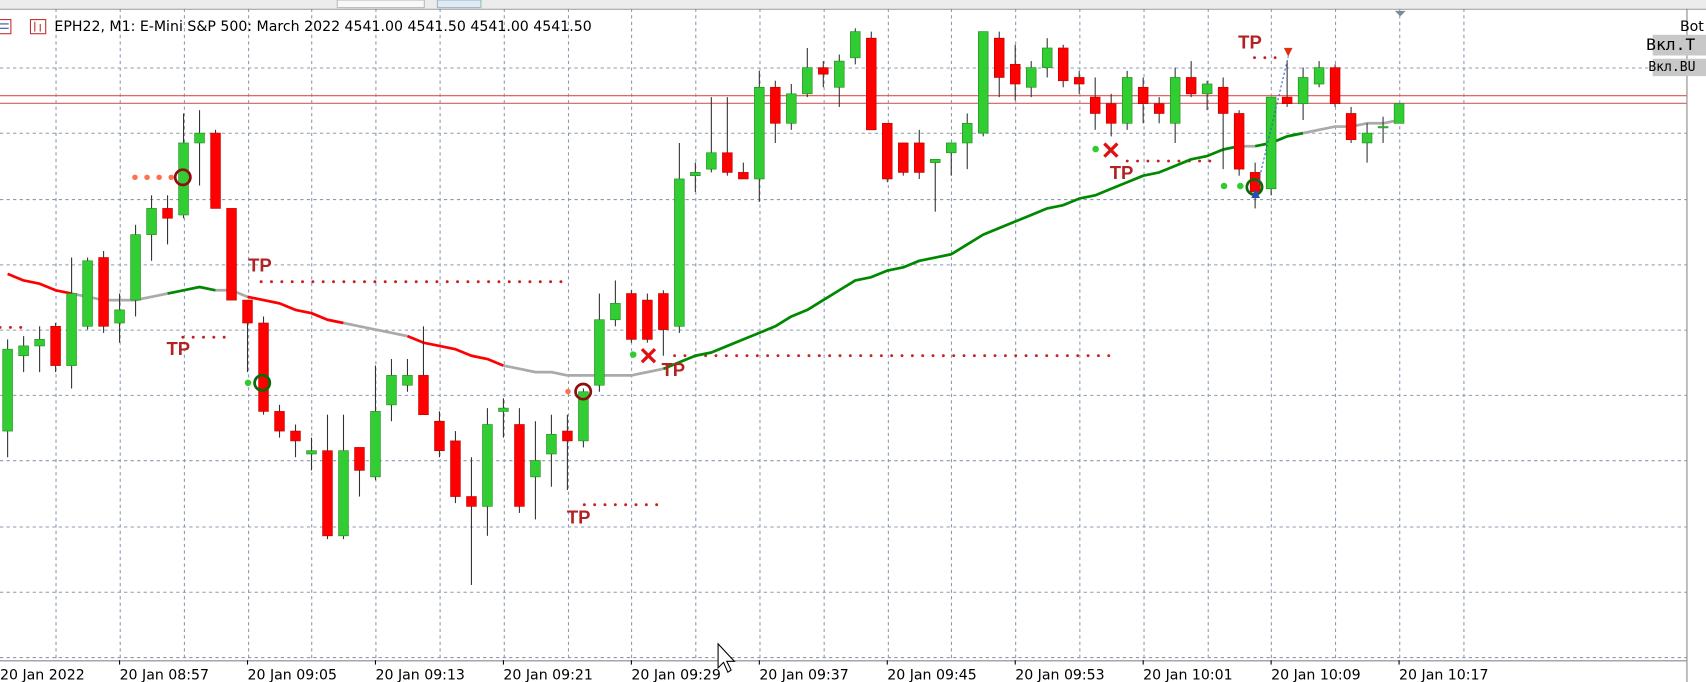 The image size is (1706, 682). I want to click on arrow-up, so click(1255, 193).